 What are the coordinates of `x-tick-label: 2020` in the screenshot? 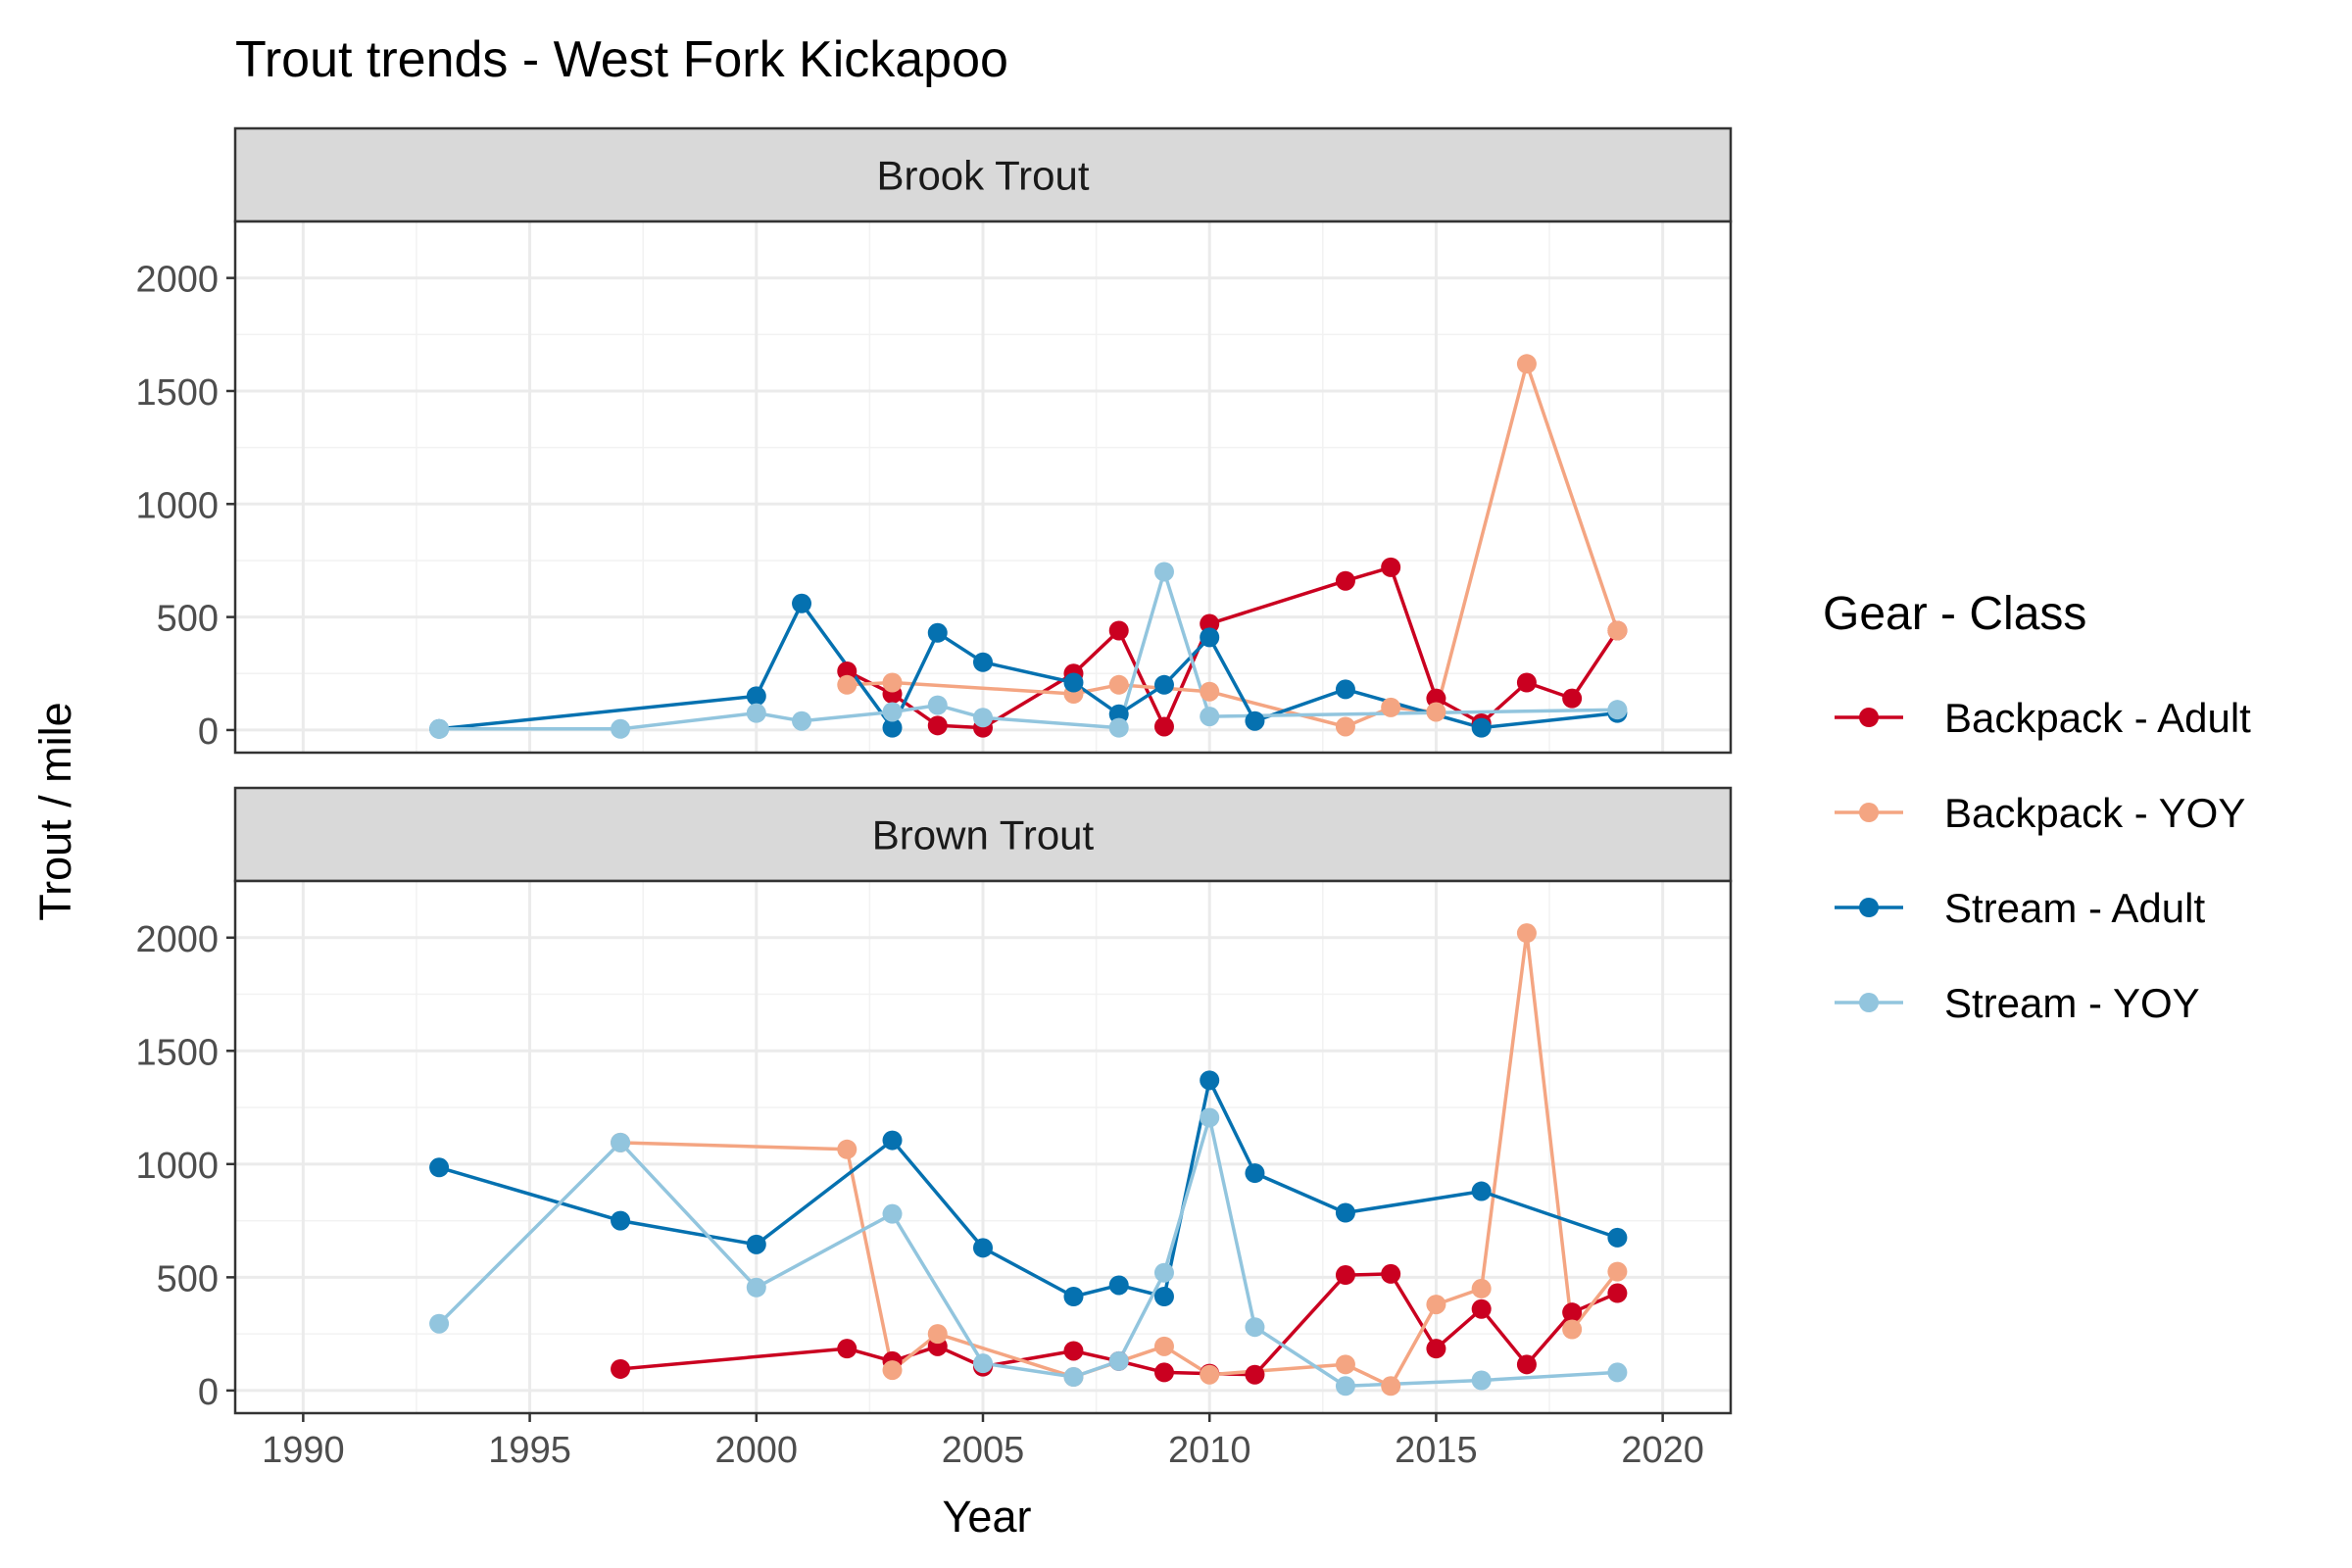 It's located at (1662, 1450).